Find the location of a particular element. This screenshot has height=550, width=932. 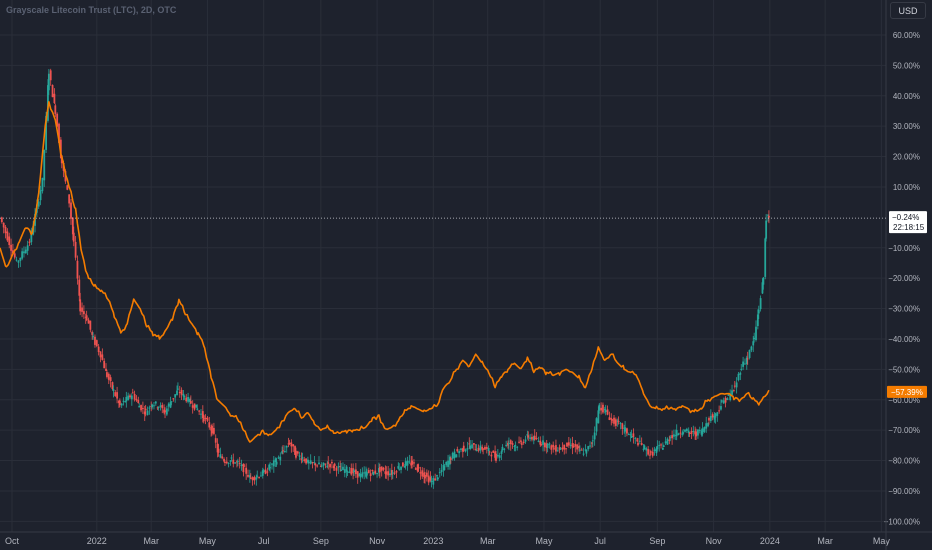

compare-value-badge is located at coordinates (907, 391).